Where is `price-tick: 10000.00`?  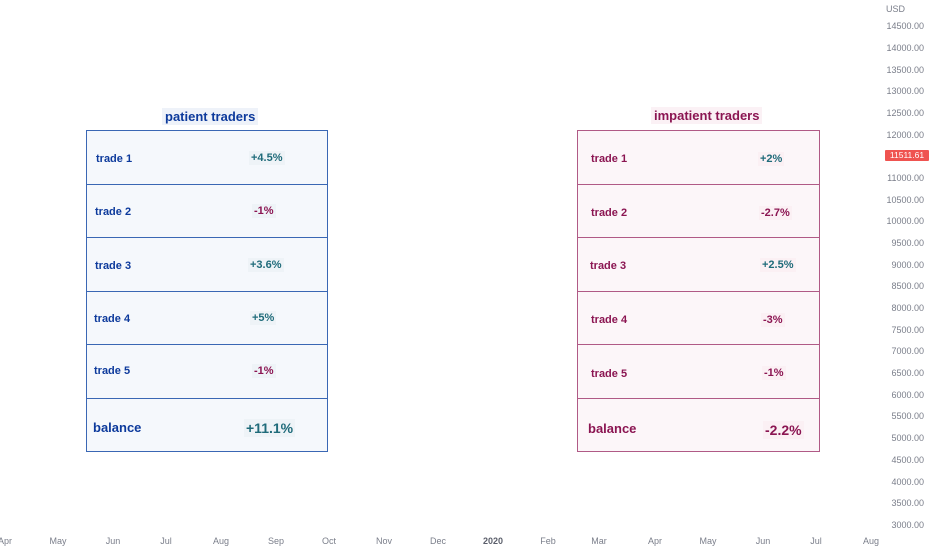 price-tick: 10000.00 is located at coordinates (905, 221).